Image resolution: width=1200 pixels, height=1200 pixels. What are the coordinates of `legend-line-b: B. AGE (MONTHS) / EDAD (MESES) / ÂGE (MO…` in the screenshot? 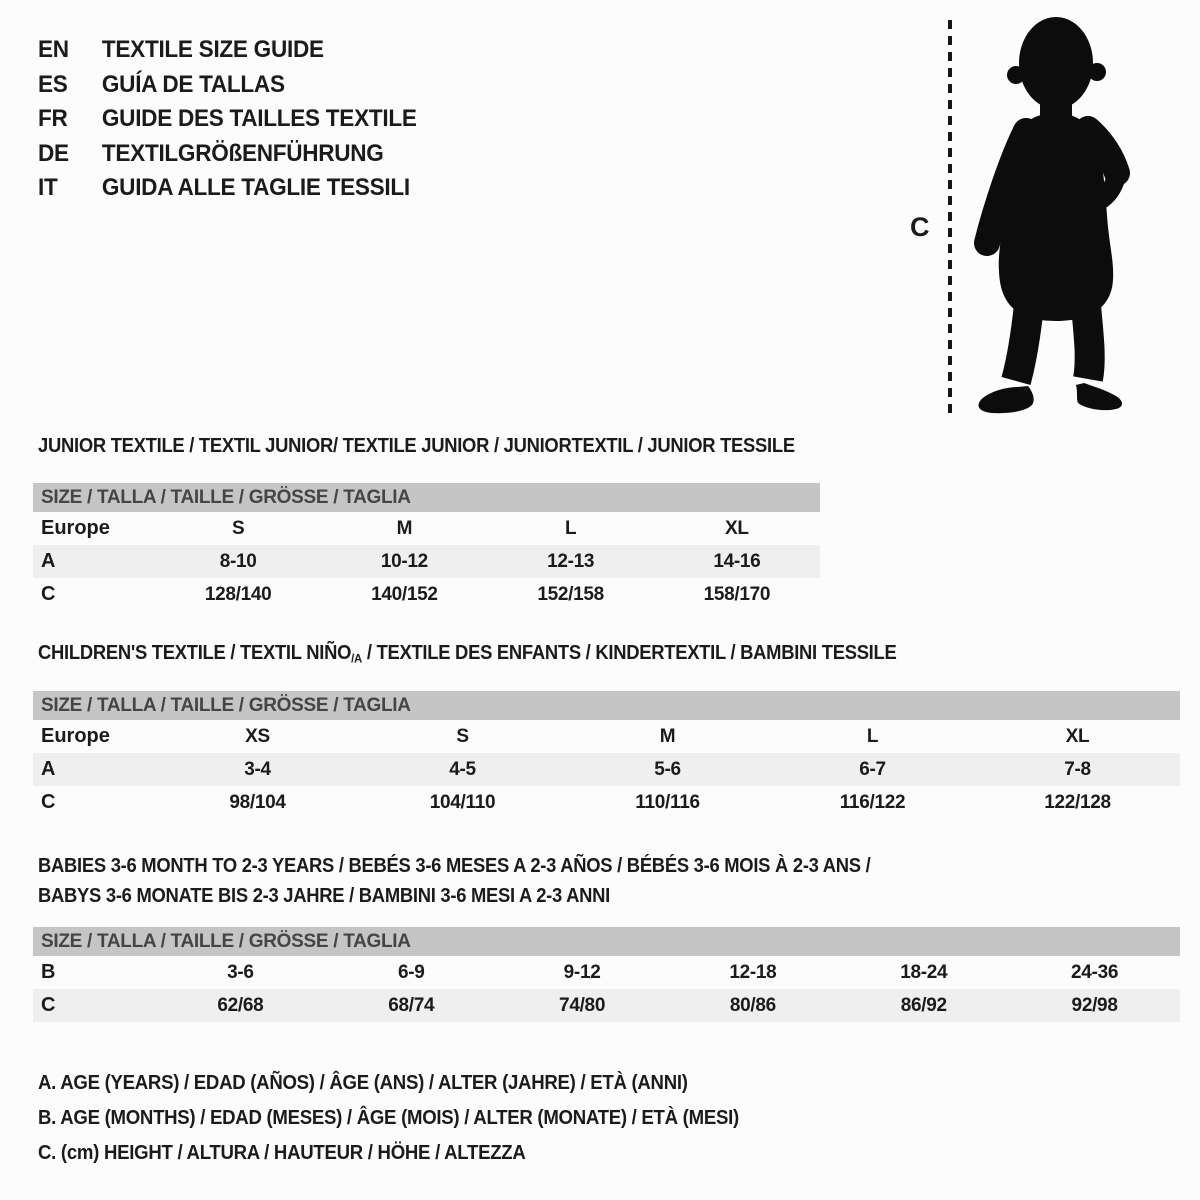 It's located at (388, 1118).